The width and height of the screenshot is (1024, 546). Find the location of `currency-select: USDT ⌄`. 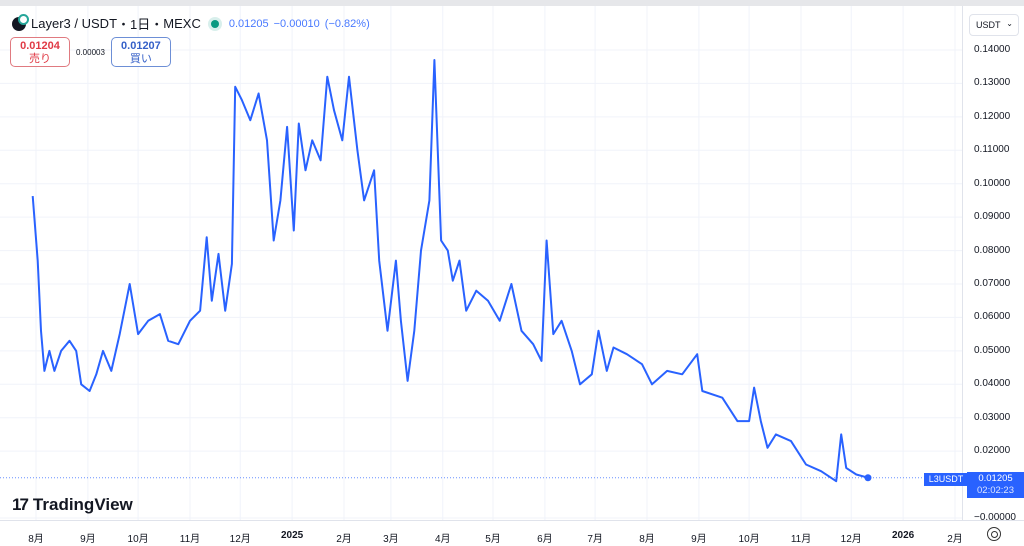

currency-select: USDT ⌄ is located at coordinates (994, 25).